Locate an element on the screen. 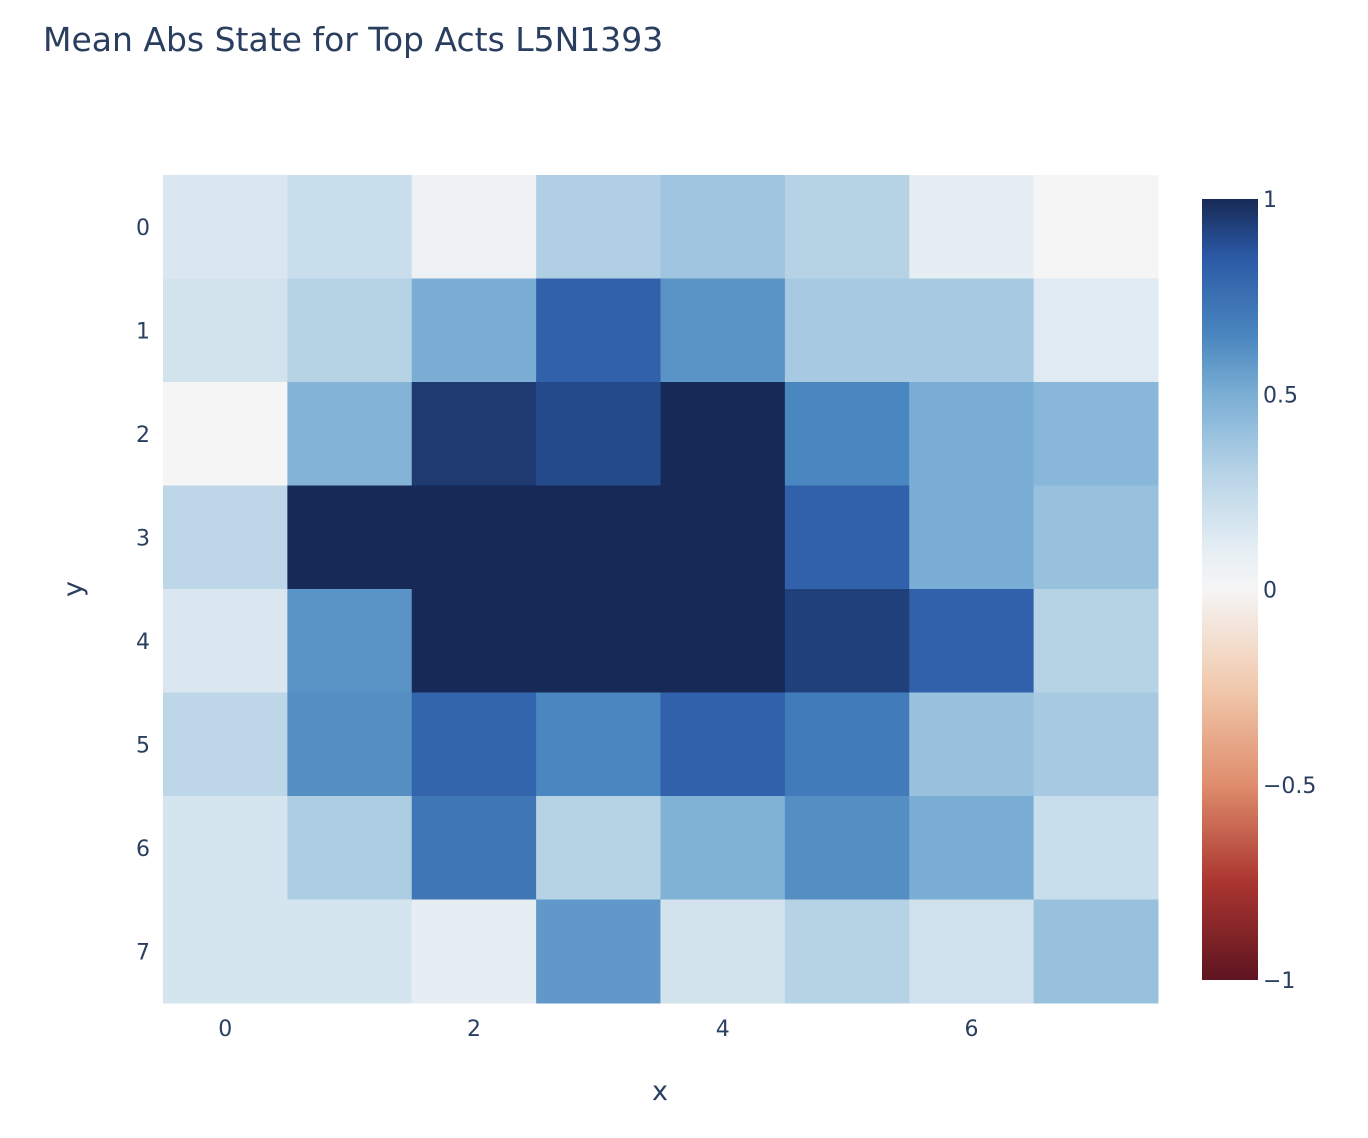 This screenshot has height=1138, width=1368. y-tick-label: 4 is located at coordinates (143, 642).